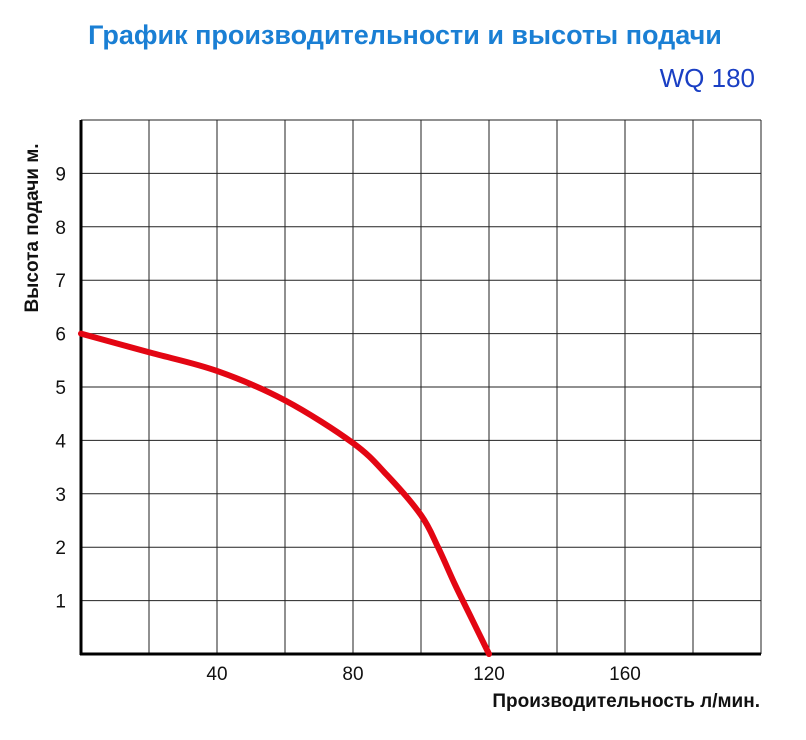  What do you see at coordinates (626, 701) in the screenshot?
I see `x-axis-label: Производительность л/мин.` at bounding box center [626, 701].